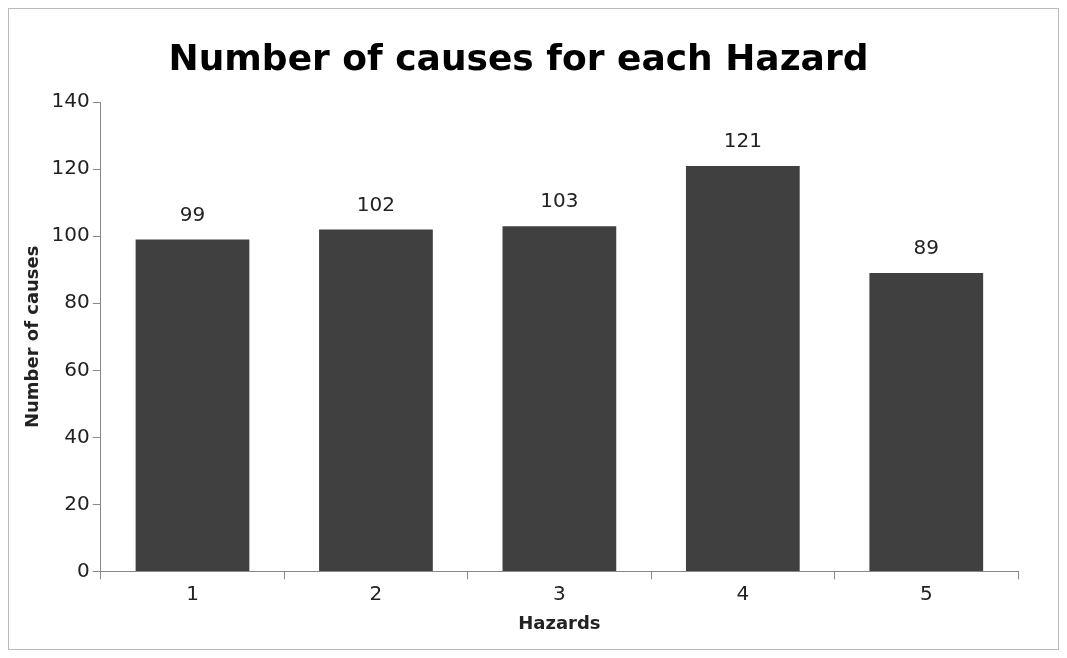  Describe the element at coordinates (376, 592) in the screenshot. I see `x-tick-label: 2` at that location.